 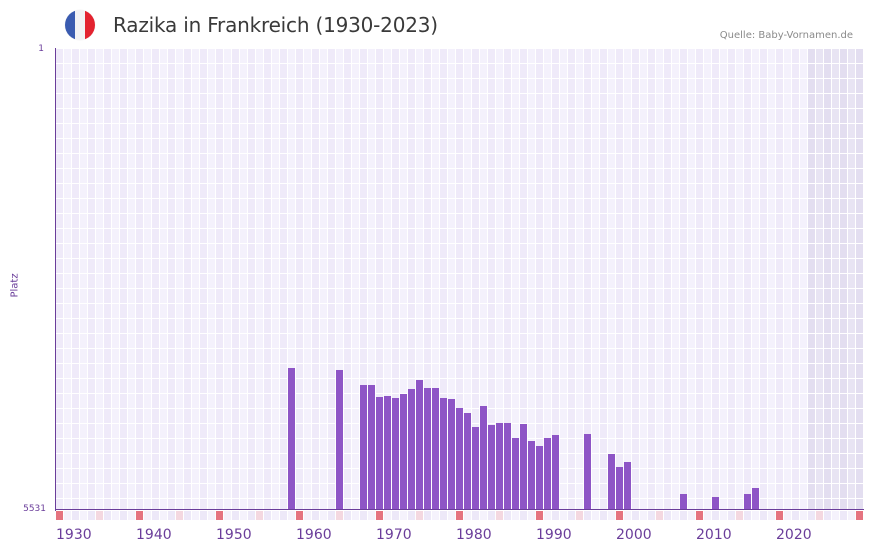 What do you see at coordinates (555, 472) in the screenshot?
I see `bar-1992` at bounding box center [555, 472].